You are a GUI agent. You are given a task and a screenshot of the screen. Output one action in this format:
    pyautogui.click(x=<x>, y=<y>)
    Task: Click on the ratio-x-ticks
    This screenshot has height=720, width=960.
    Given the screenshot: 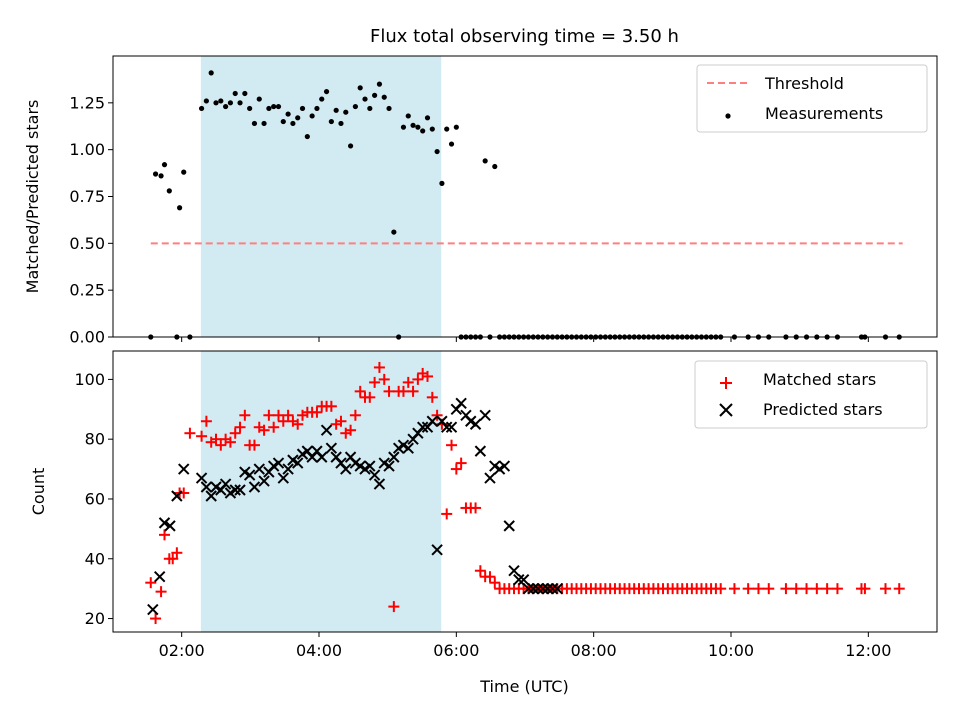 What is the action you would take?
    pyautogui.click(x=525, y=339)
    